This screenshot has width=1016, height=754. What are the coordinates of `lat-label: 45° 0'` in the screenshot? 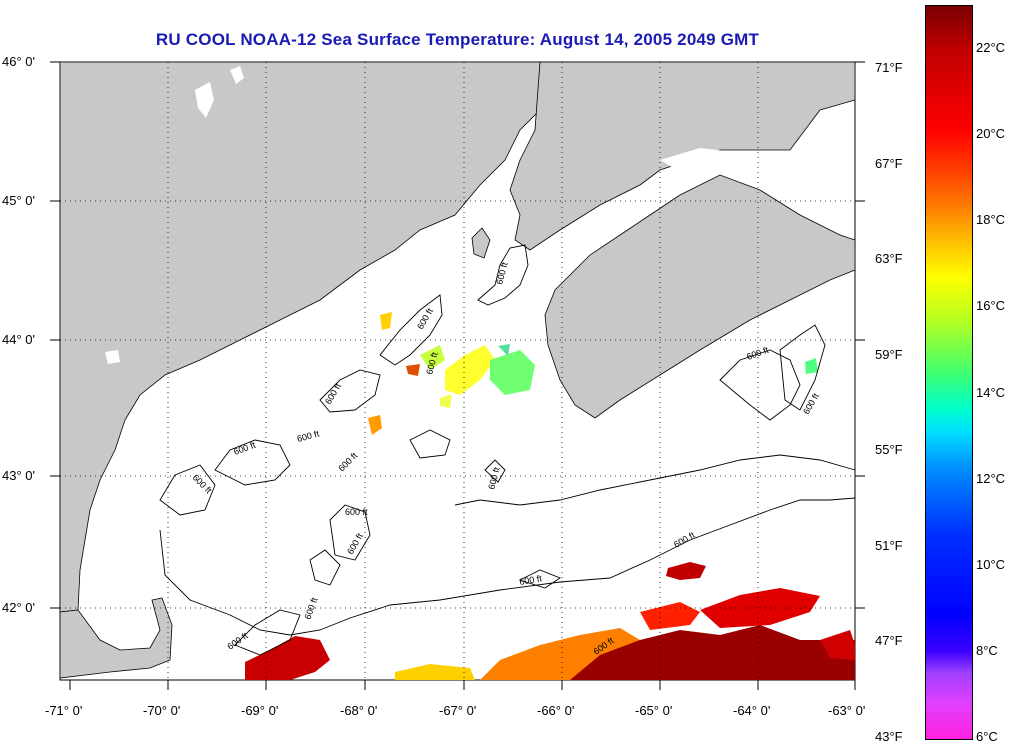 It's located at (18, 200).